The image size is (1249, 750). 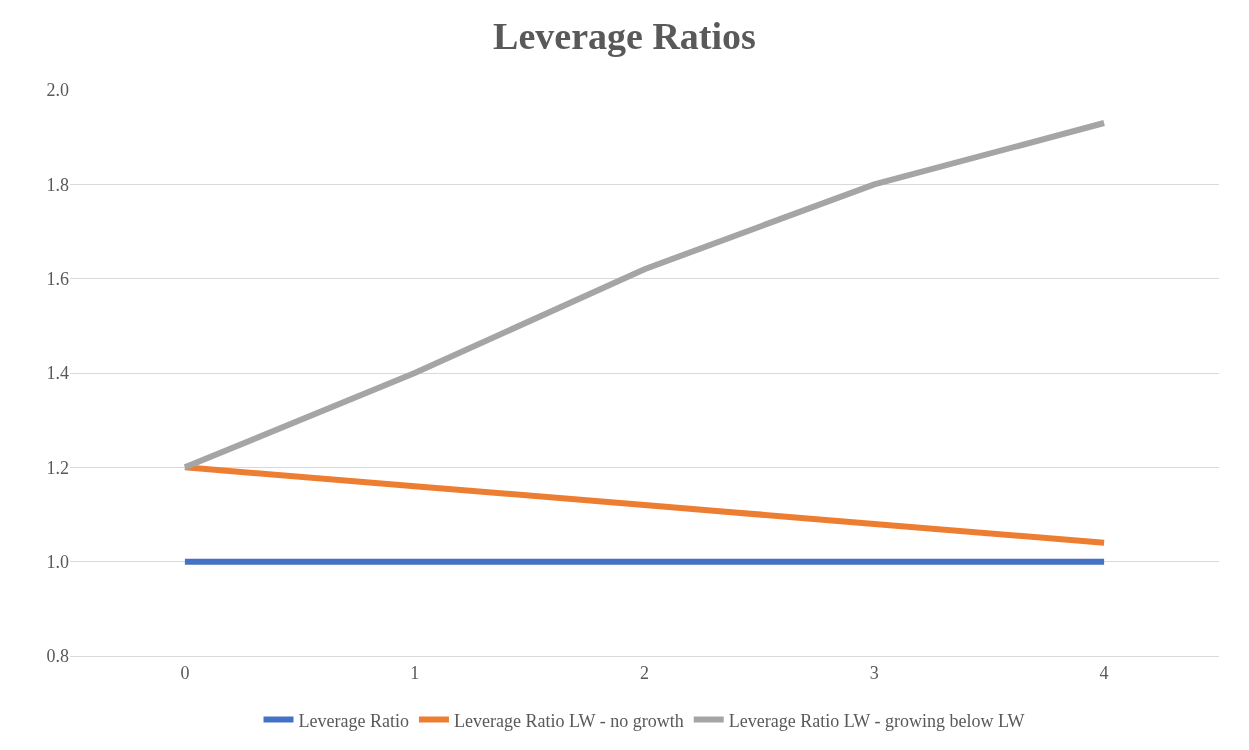 I want to click on y-tick-label: 1.4, so click(x=57, y=373).